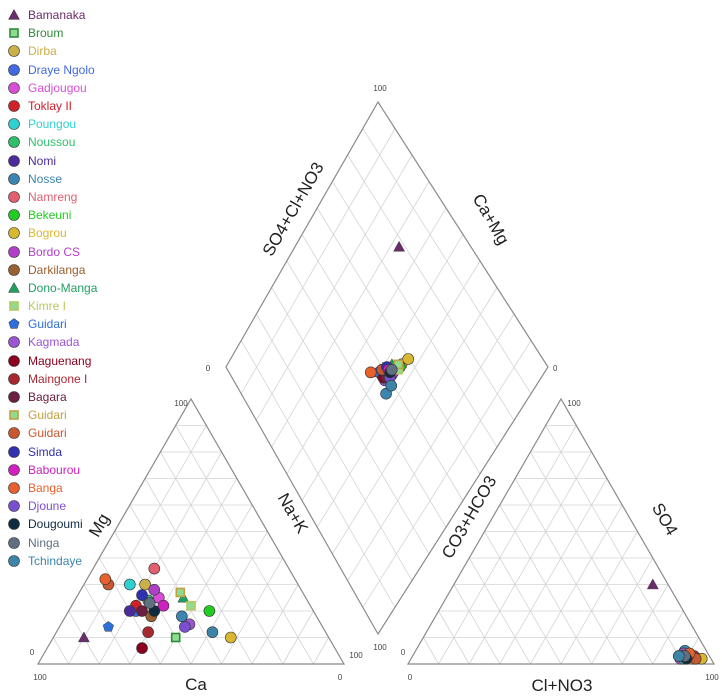  Describe the element at coordinates (469, 517) in the screenshot. I see `anion-left-title: CO3+HCO3` at that location.